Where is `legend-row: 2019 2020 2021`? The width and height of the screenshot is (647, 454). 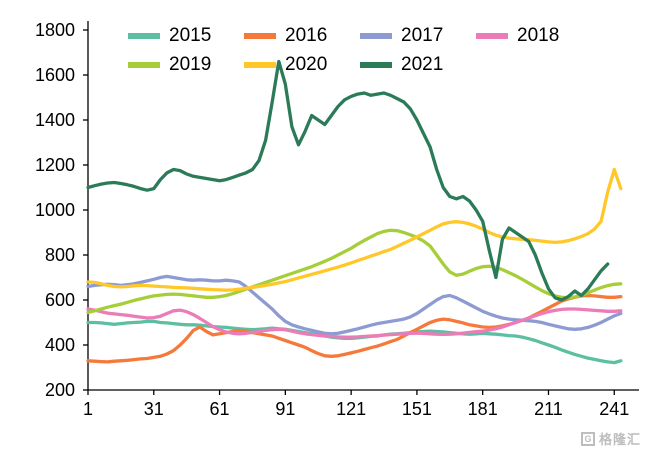
legend-row: 2019 2020 2021 is located at coordinates (360, 64).